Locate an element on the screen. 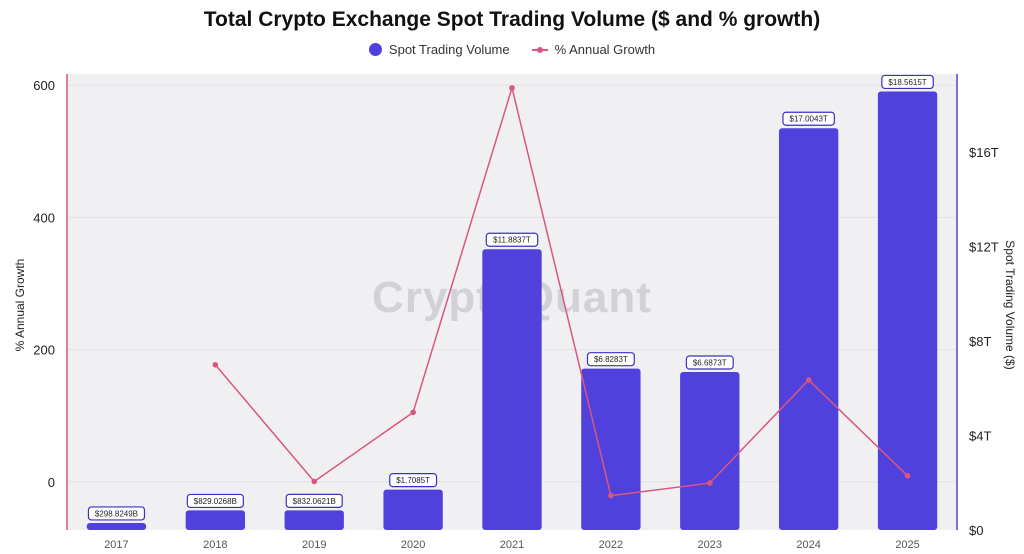 This screenshot has height=554, width=1024. growth-point-2020 is located at coordinates (413, 412).